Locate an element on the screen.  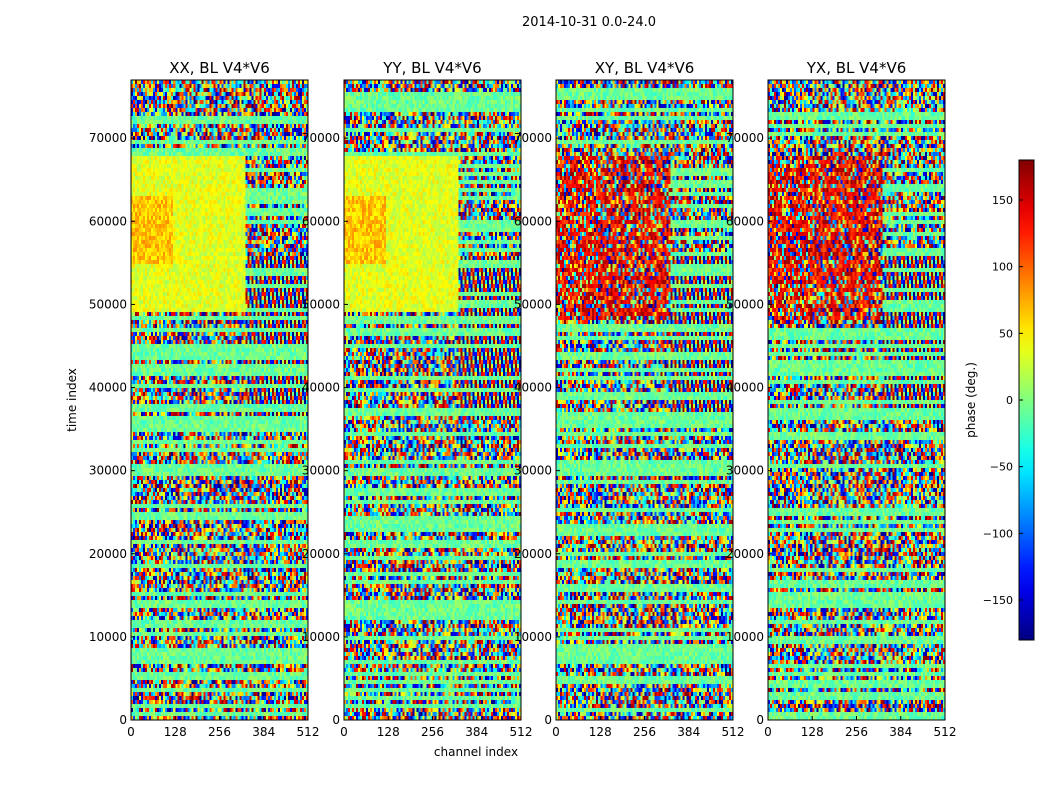
colorbar-tick-label: 100 is located at coordinates (1002, 267).